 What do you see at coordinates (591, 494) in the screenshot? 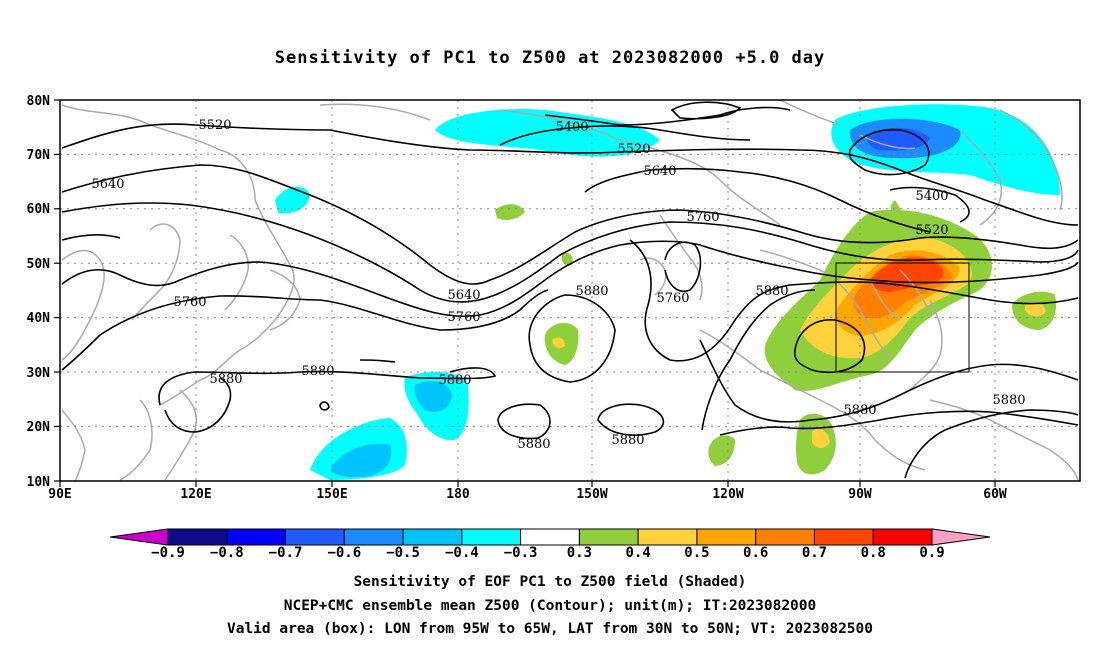
I see `lon-label: 150W` at bounding box center [591, 494].